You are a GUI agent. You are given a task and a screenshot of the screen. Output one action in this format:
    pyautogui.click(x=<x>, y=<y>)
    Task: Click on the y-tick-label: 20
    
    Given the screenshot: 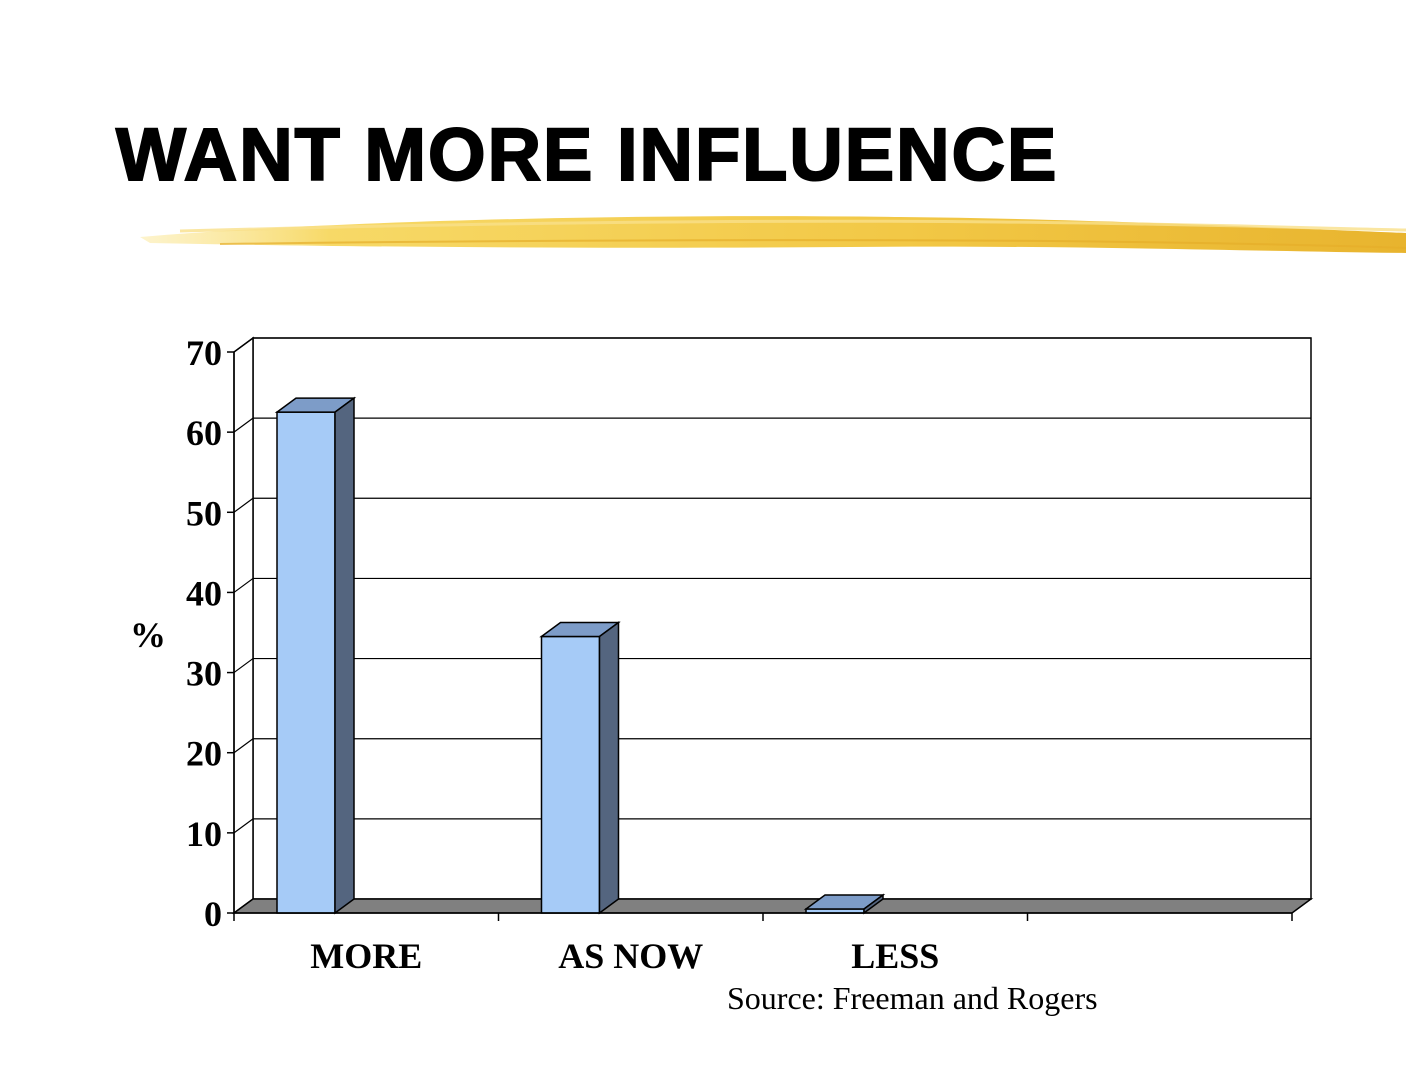 What is the action you would take?
    pyautogui.click(x=204, y=754)
    